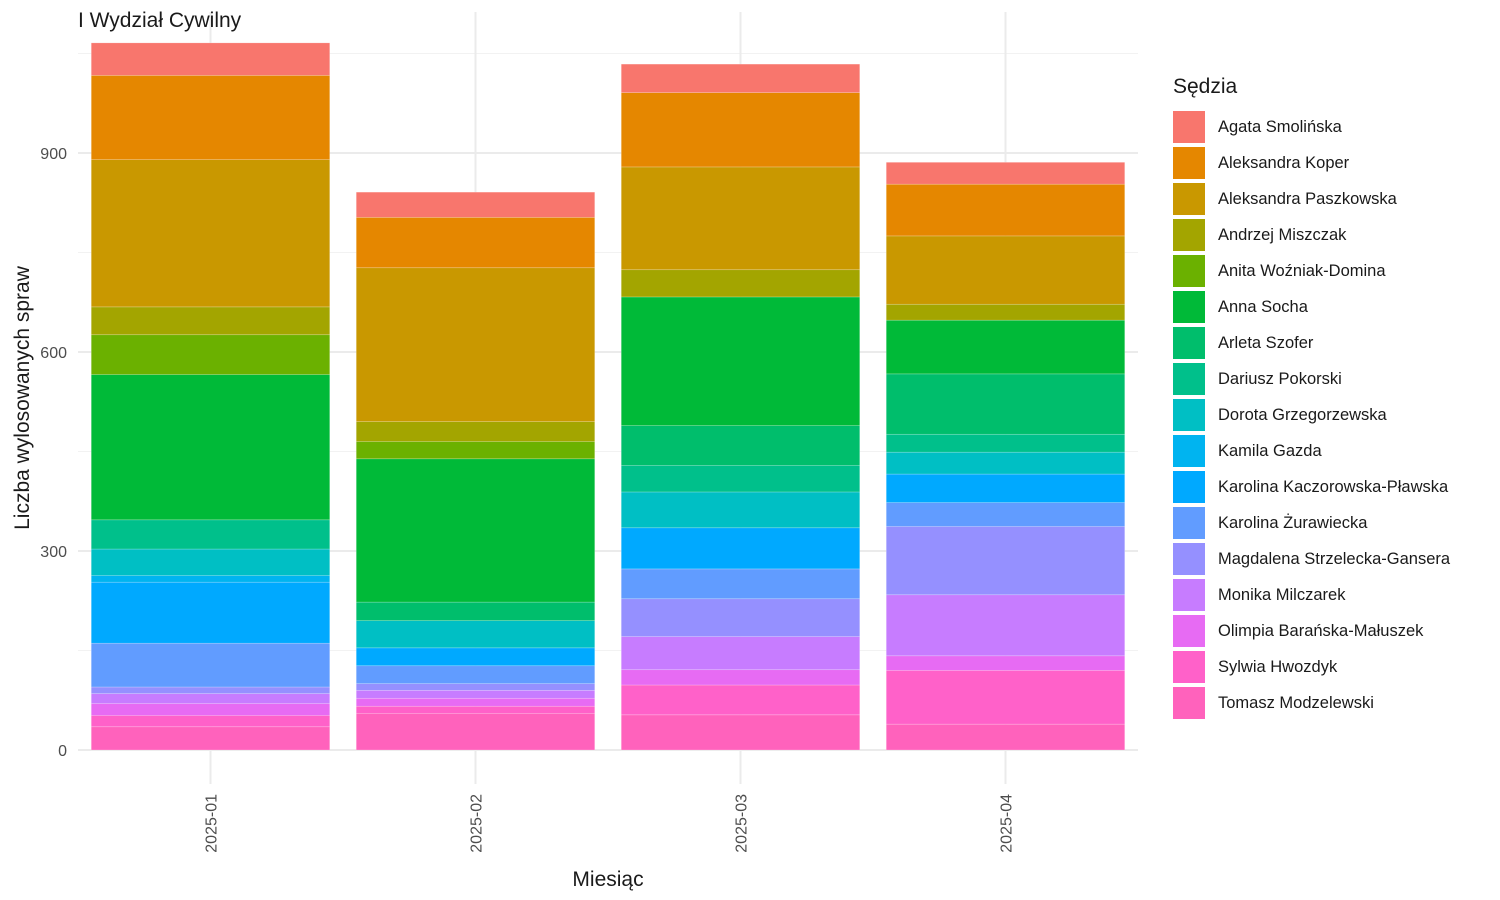 This screenshot has width=1500, height=900. Describe the element at coordinates (53, 552) in the screenshot. I see `y-tick-label: 300` at that location.